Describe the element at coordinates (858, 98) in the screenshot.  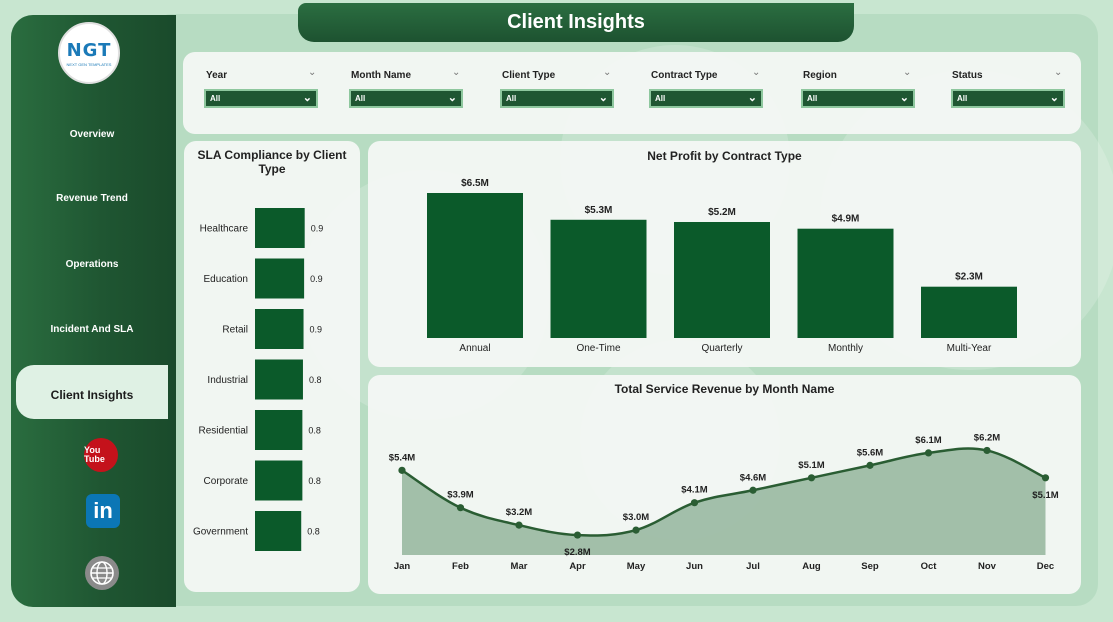
I see `filter-select-region: All ⌄` at that location.